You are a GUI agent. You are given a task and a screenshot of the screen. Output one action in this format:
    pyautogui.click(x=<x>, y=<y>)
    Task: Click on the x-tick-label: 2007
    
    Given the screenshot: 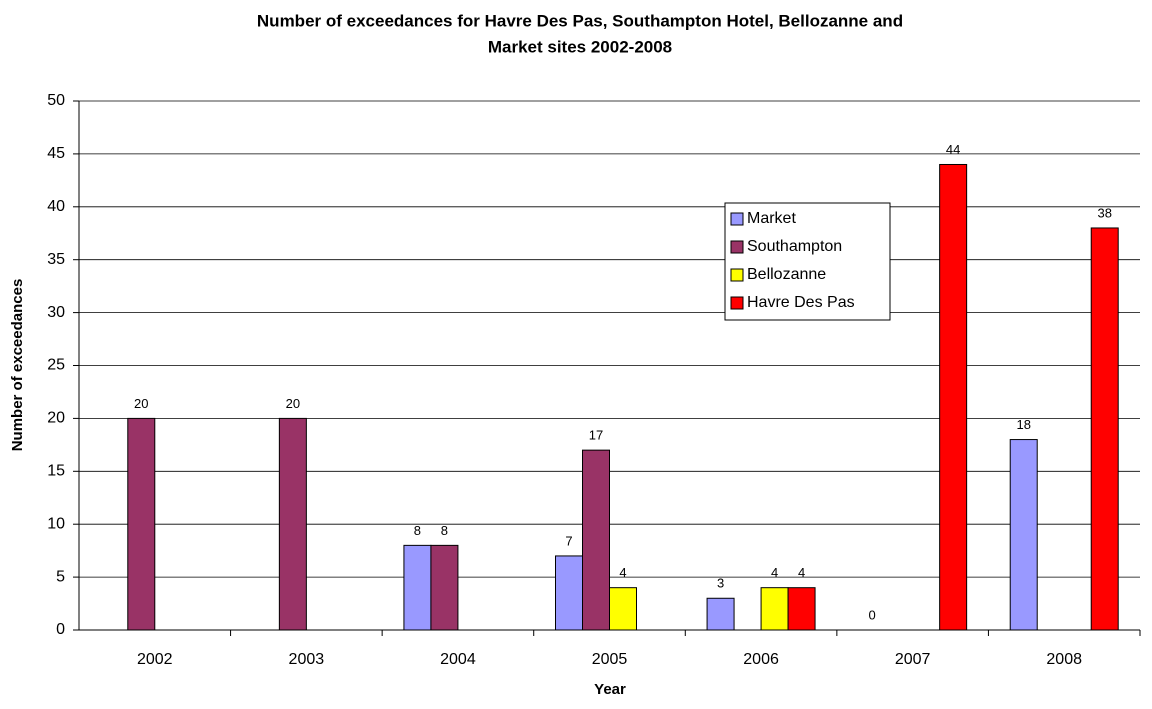 What is the action you would take?
    pyautogui.click(x=913, y=659)
    